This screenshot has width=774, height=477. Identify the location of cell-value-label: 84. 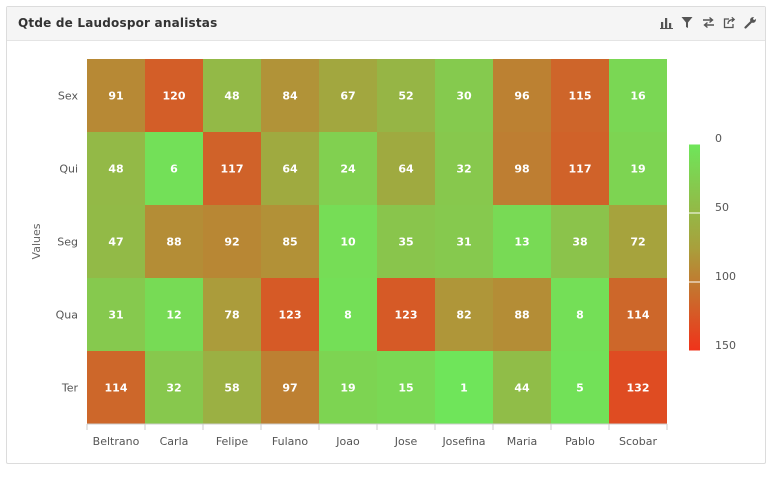
(290, 96).